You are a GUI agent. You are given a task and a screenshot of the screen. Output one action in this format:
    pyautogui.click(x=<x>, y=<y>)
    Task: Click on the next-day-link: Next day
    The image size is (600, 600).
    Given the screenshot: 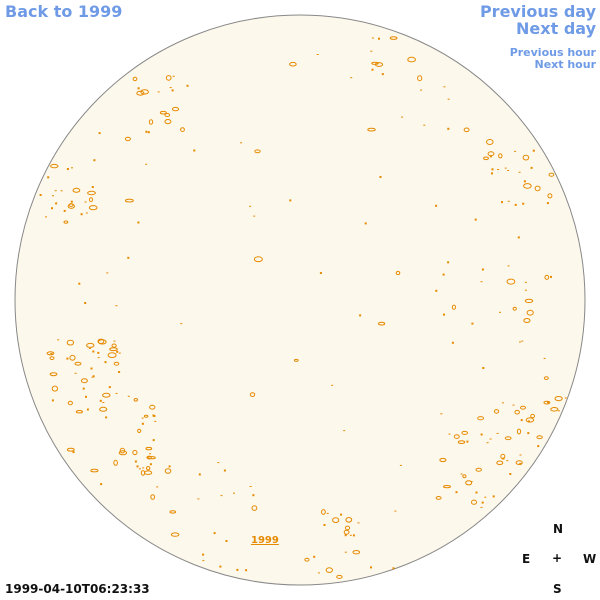 What is the action you would take?
    pyautogui.click(x=556, y=28)
    